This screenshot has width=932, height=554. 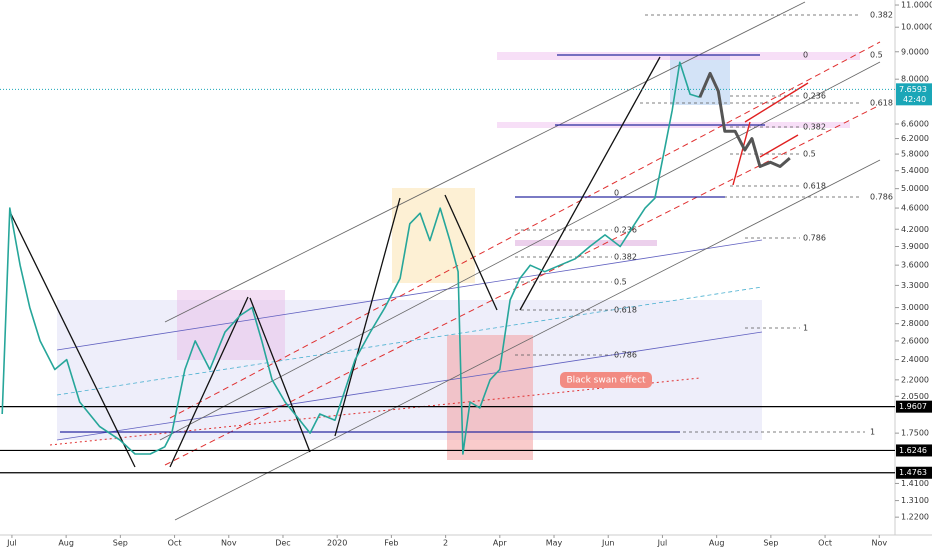 I want to click on y-tick-label: 2.0500, so click(x=915, y=396).